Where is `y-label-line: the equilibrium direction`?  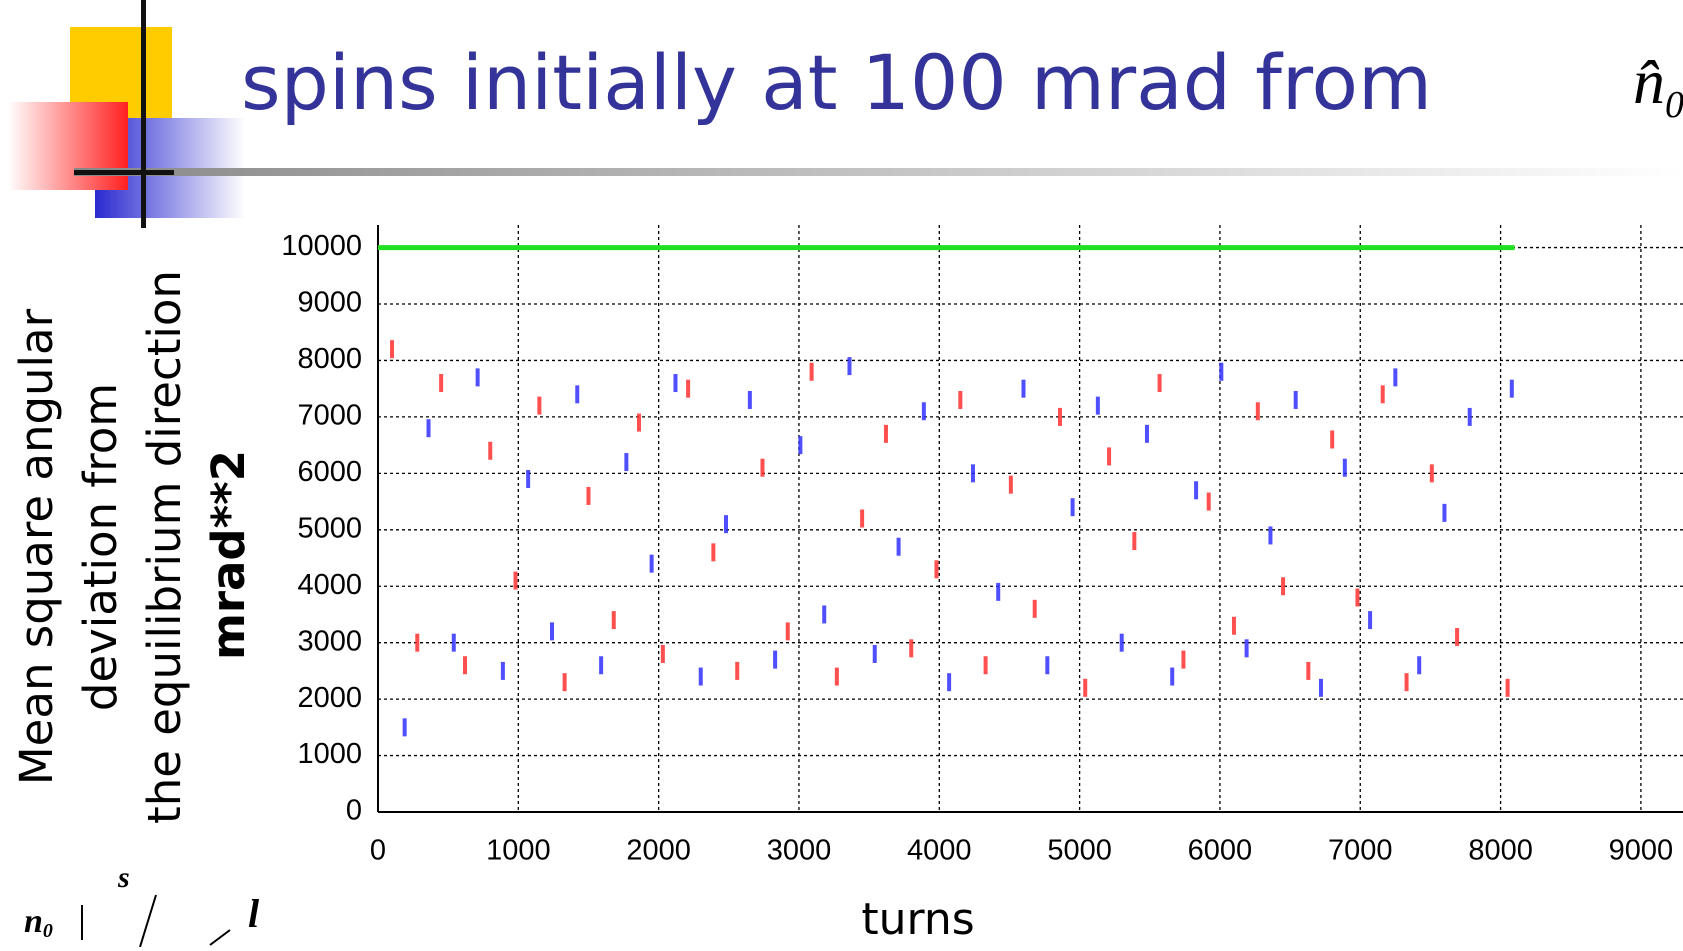
y-label-line: the equilibrium direction is located at coordinates (164, 547).